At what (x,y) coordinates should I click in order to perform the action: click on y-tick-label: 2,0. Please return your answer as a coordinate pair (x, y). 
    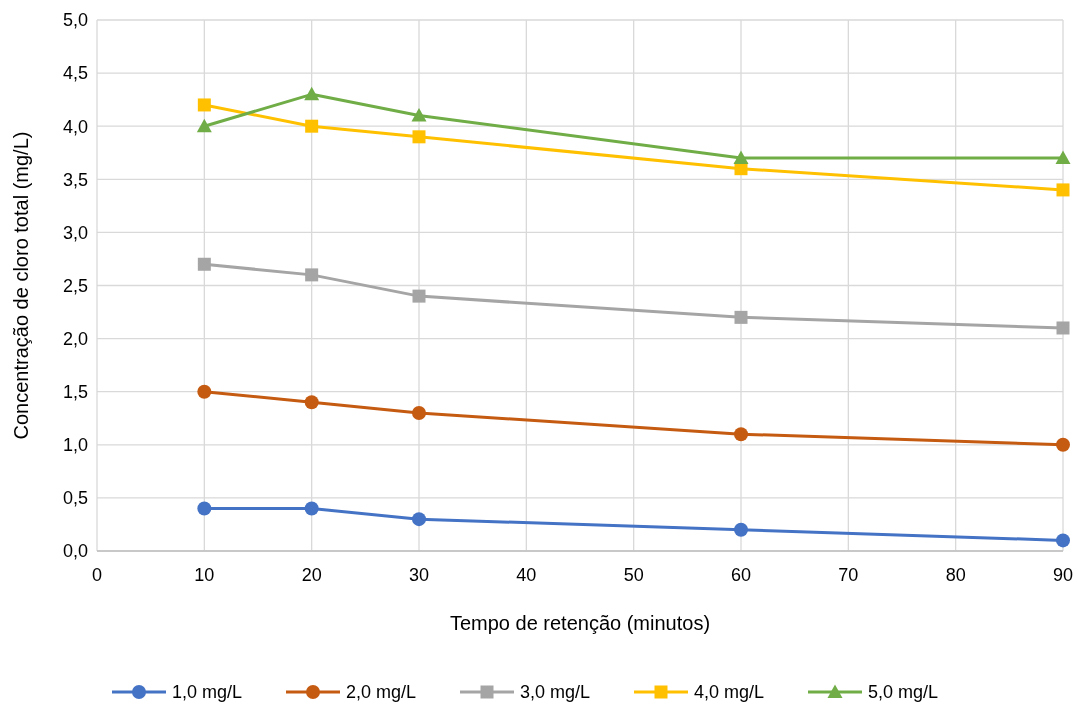
    Looking at the image, I should click on (75, 338).